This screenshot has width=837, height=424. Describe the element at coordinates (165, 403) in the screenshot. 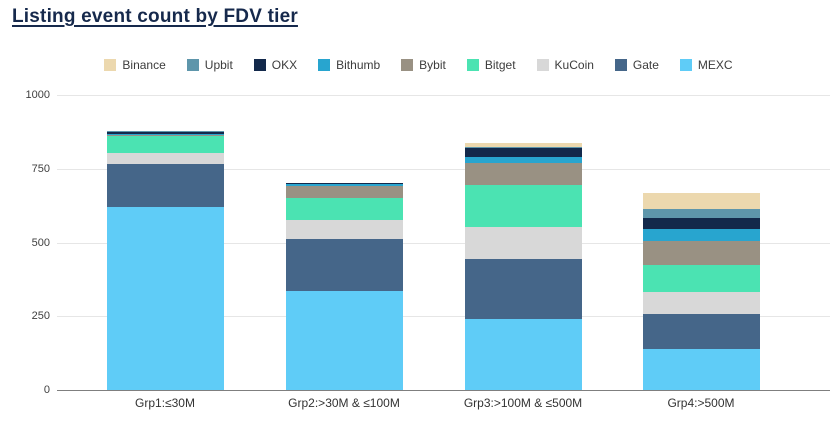

I see `x-axis-category-label: Grp1:≤30M` at that location.